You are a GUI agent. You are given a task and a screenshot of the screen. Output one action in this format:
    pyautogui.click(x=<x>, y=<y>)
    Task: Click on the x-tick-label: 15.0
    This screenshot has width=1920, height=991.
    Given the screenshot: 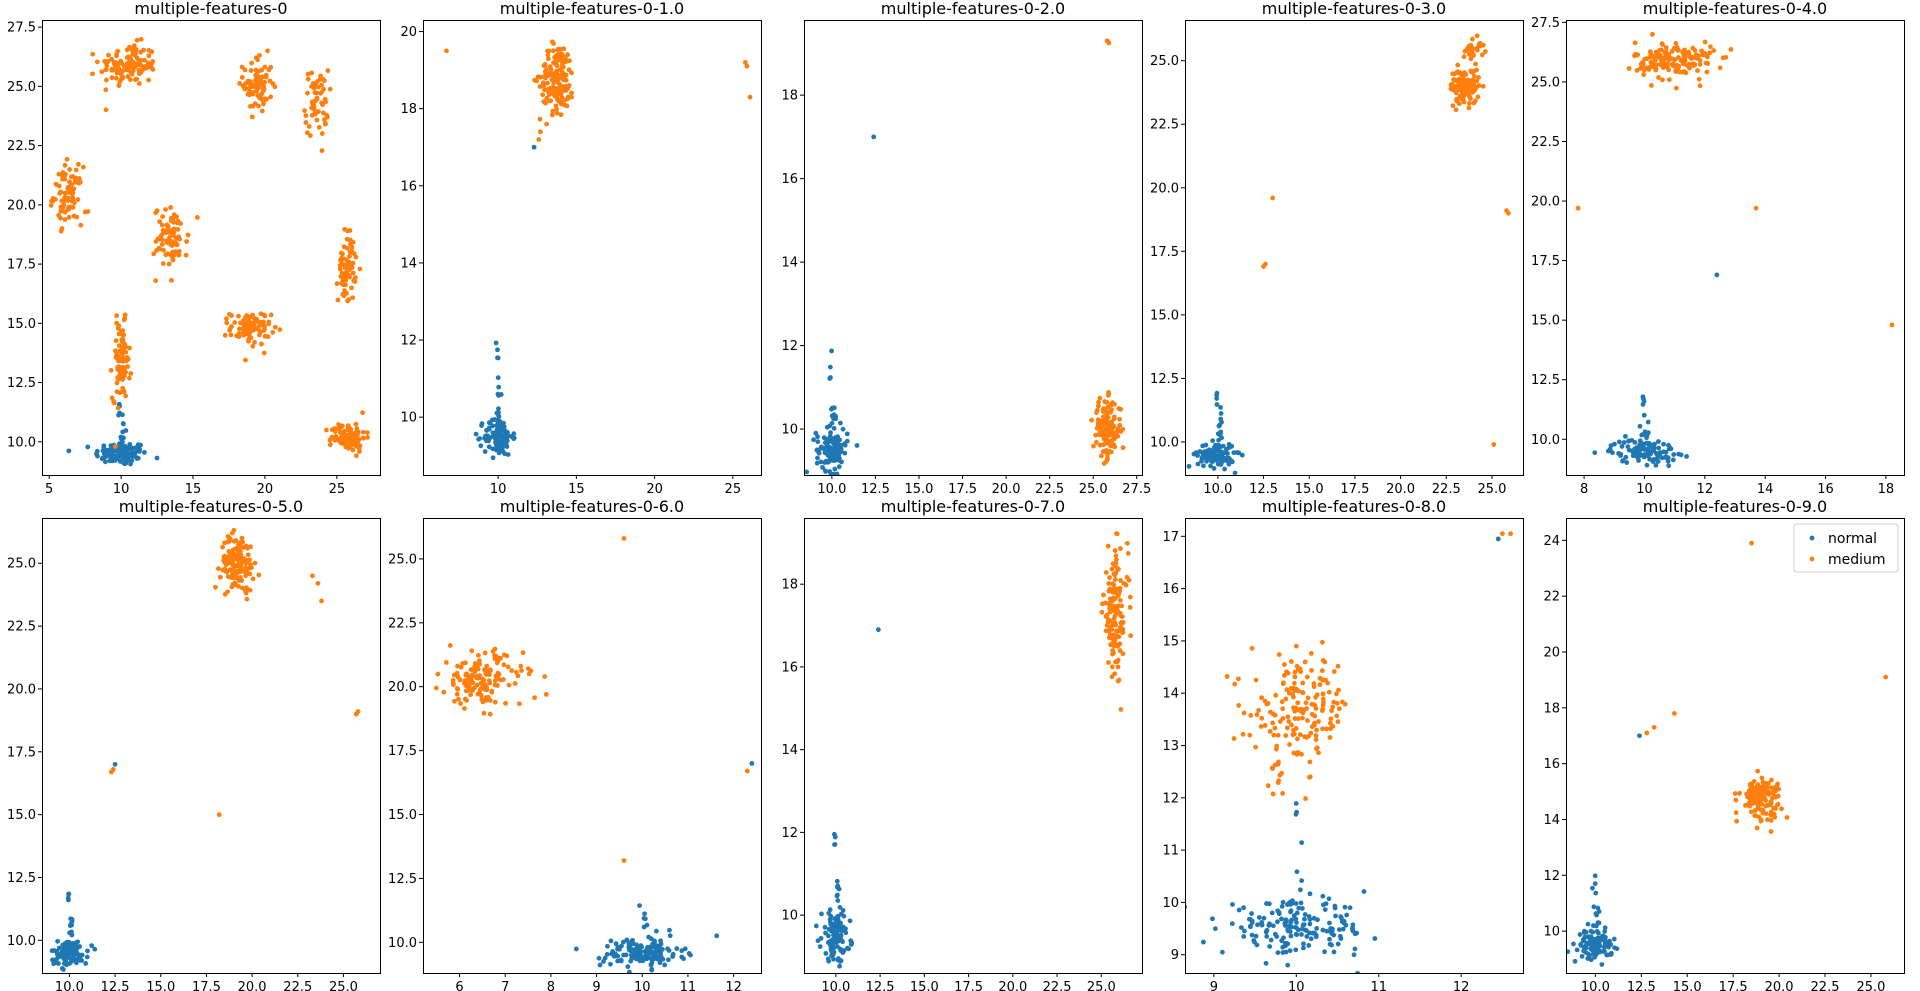 What is the action you would take?
    pyautogui.click(x=1687, y=985)
    